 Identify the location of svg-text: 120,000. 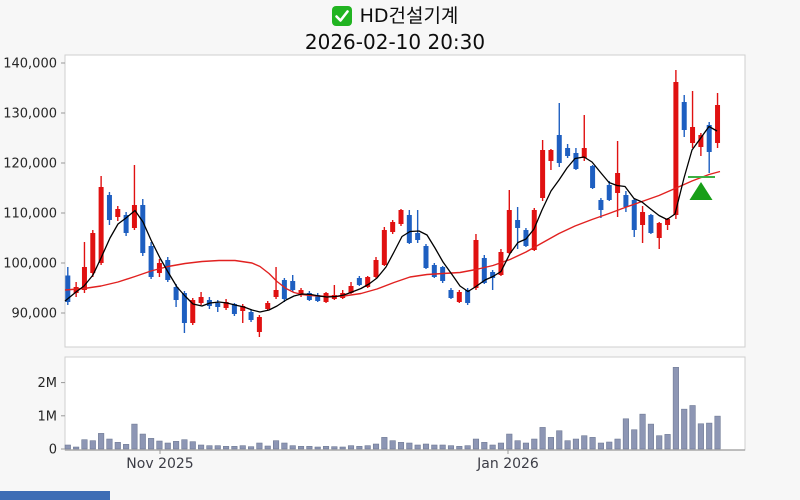
(30, 164).